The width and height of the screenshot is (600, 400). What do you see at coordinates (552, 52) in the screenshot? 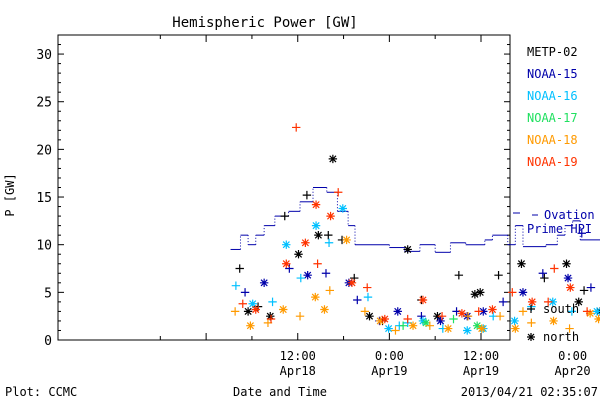
I see `legend-entry: METP-02` at bounding box center [552, 52].